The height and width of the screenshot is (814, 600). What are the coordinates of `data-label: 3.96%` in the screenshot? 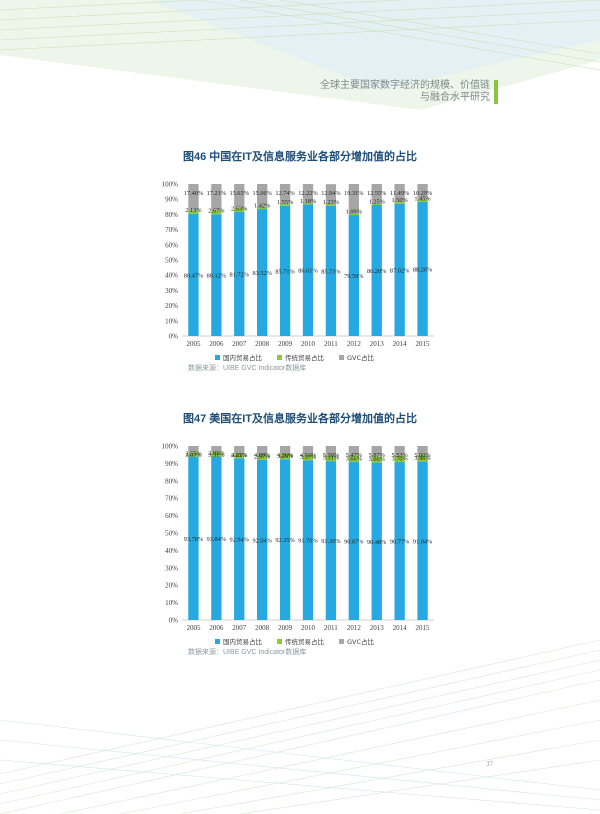 It's located at (422, 458).